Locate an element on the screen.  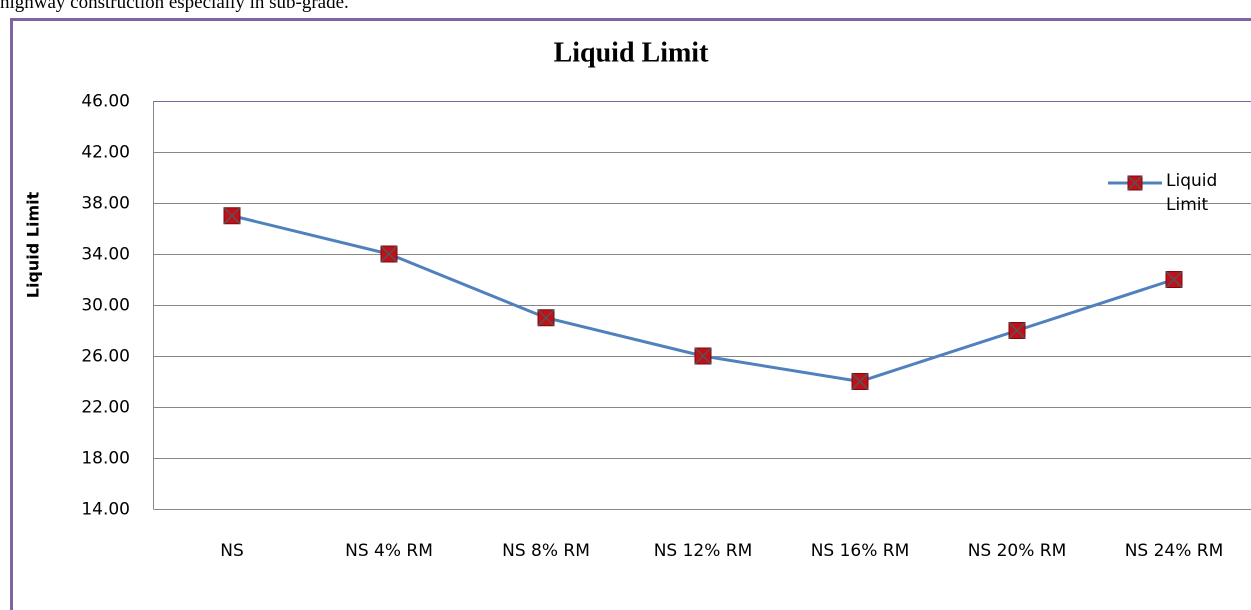
y-tick-label: 38.00 is located at coordinates (105, 204).